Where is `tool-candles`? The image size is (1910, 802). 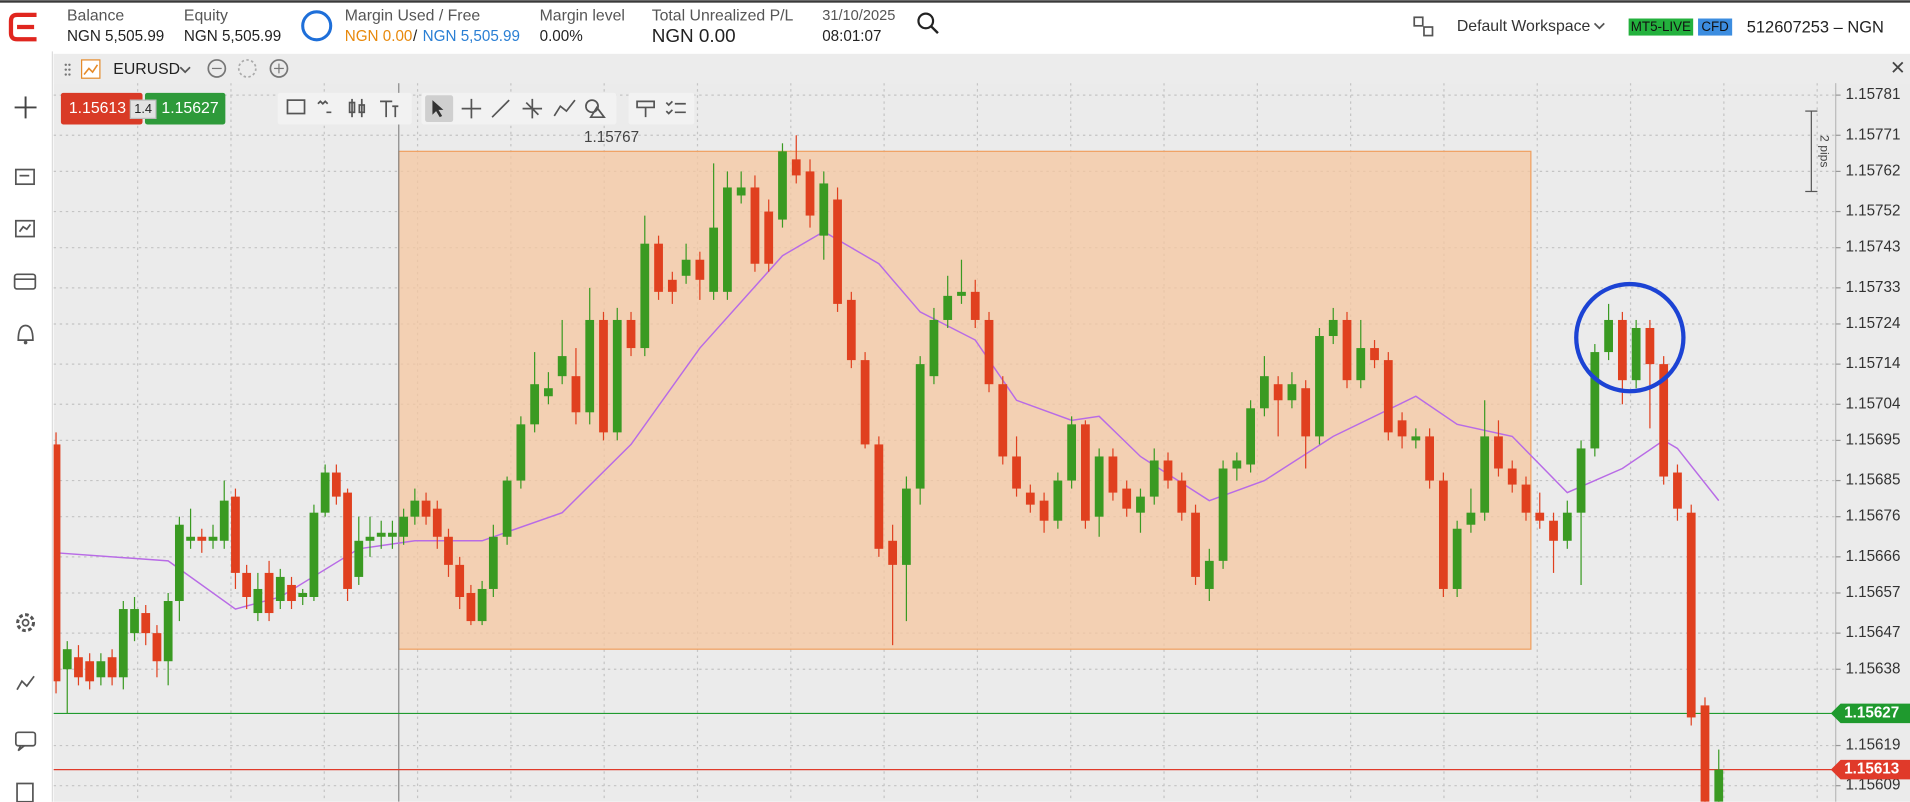
tool-candles is located at coordinates (357, 108).